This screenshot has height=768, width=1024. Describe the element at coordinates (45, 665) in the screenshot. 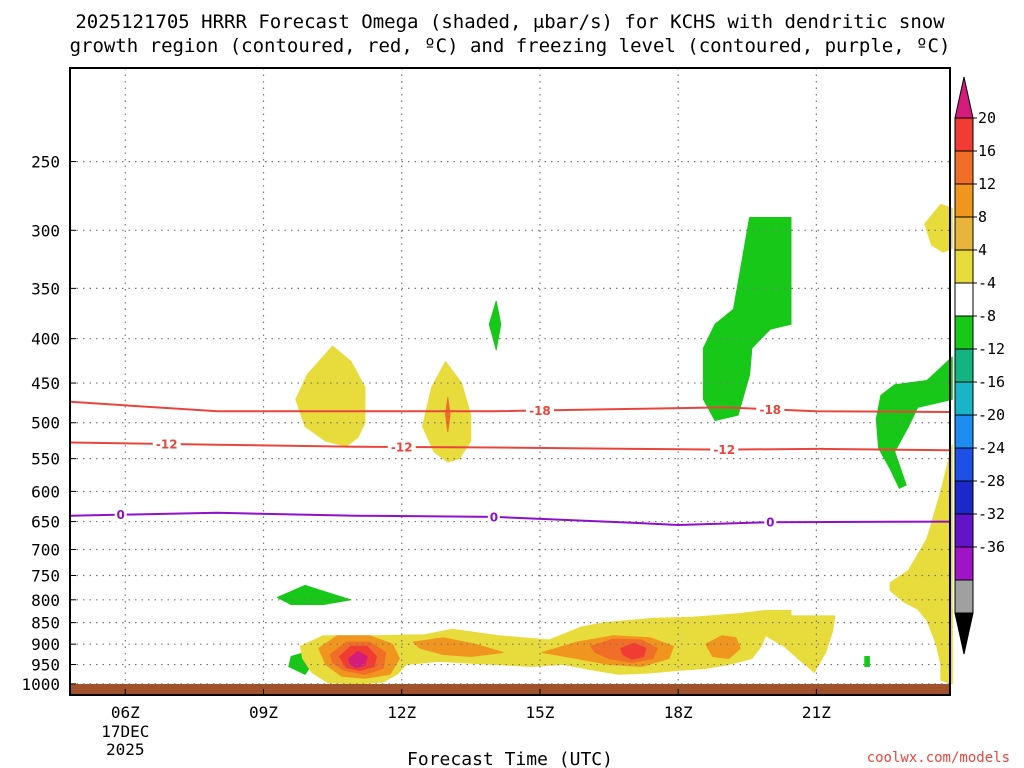

I see `y-tick-label: 950` at that location.